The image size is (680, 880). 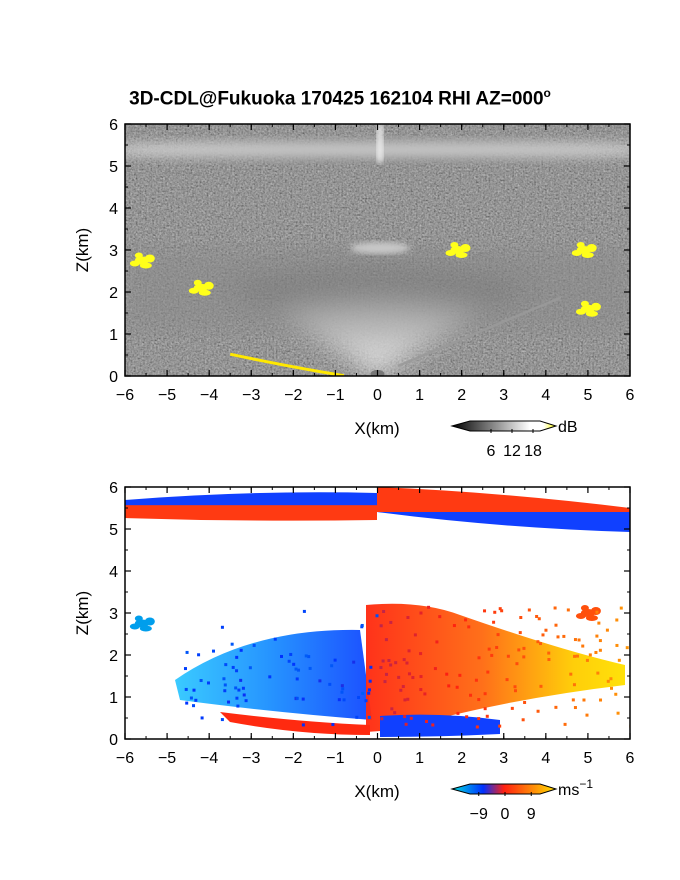 What do you see at coordinates (209, 395) in the screenshot?
I see `x-tick-label: −4` at bounding box center [209, 395].